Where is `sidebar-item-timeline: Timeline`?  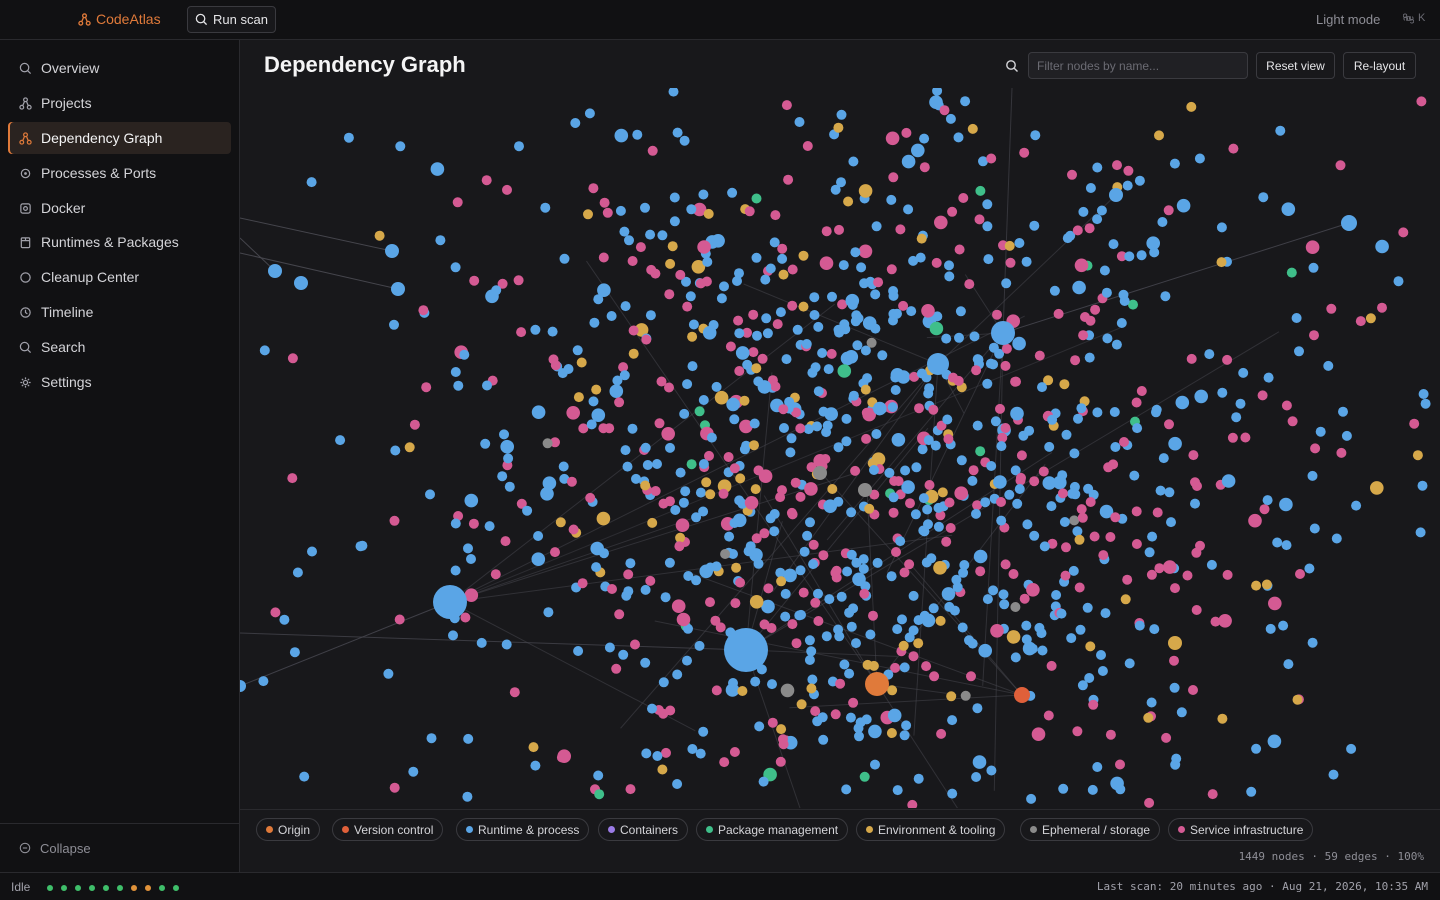 sidebar-item-timeline: Timeline is located at coordinates (119, 312).